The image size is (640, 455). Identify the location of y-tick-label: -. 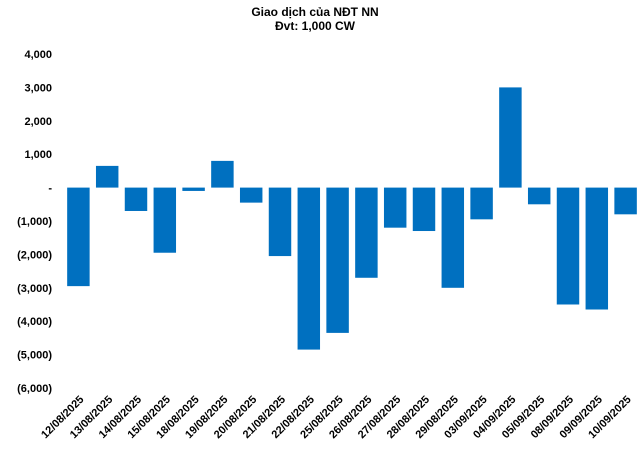
(50, 189).